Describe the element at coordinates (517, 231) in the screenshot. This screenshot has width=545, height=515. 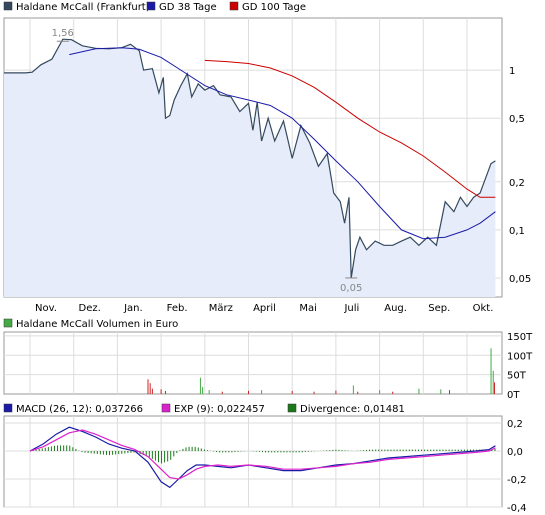
I see `price-y-tick-label: 0,1` at that location.